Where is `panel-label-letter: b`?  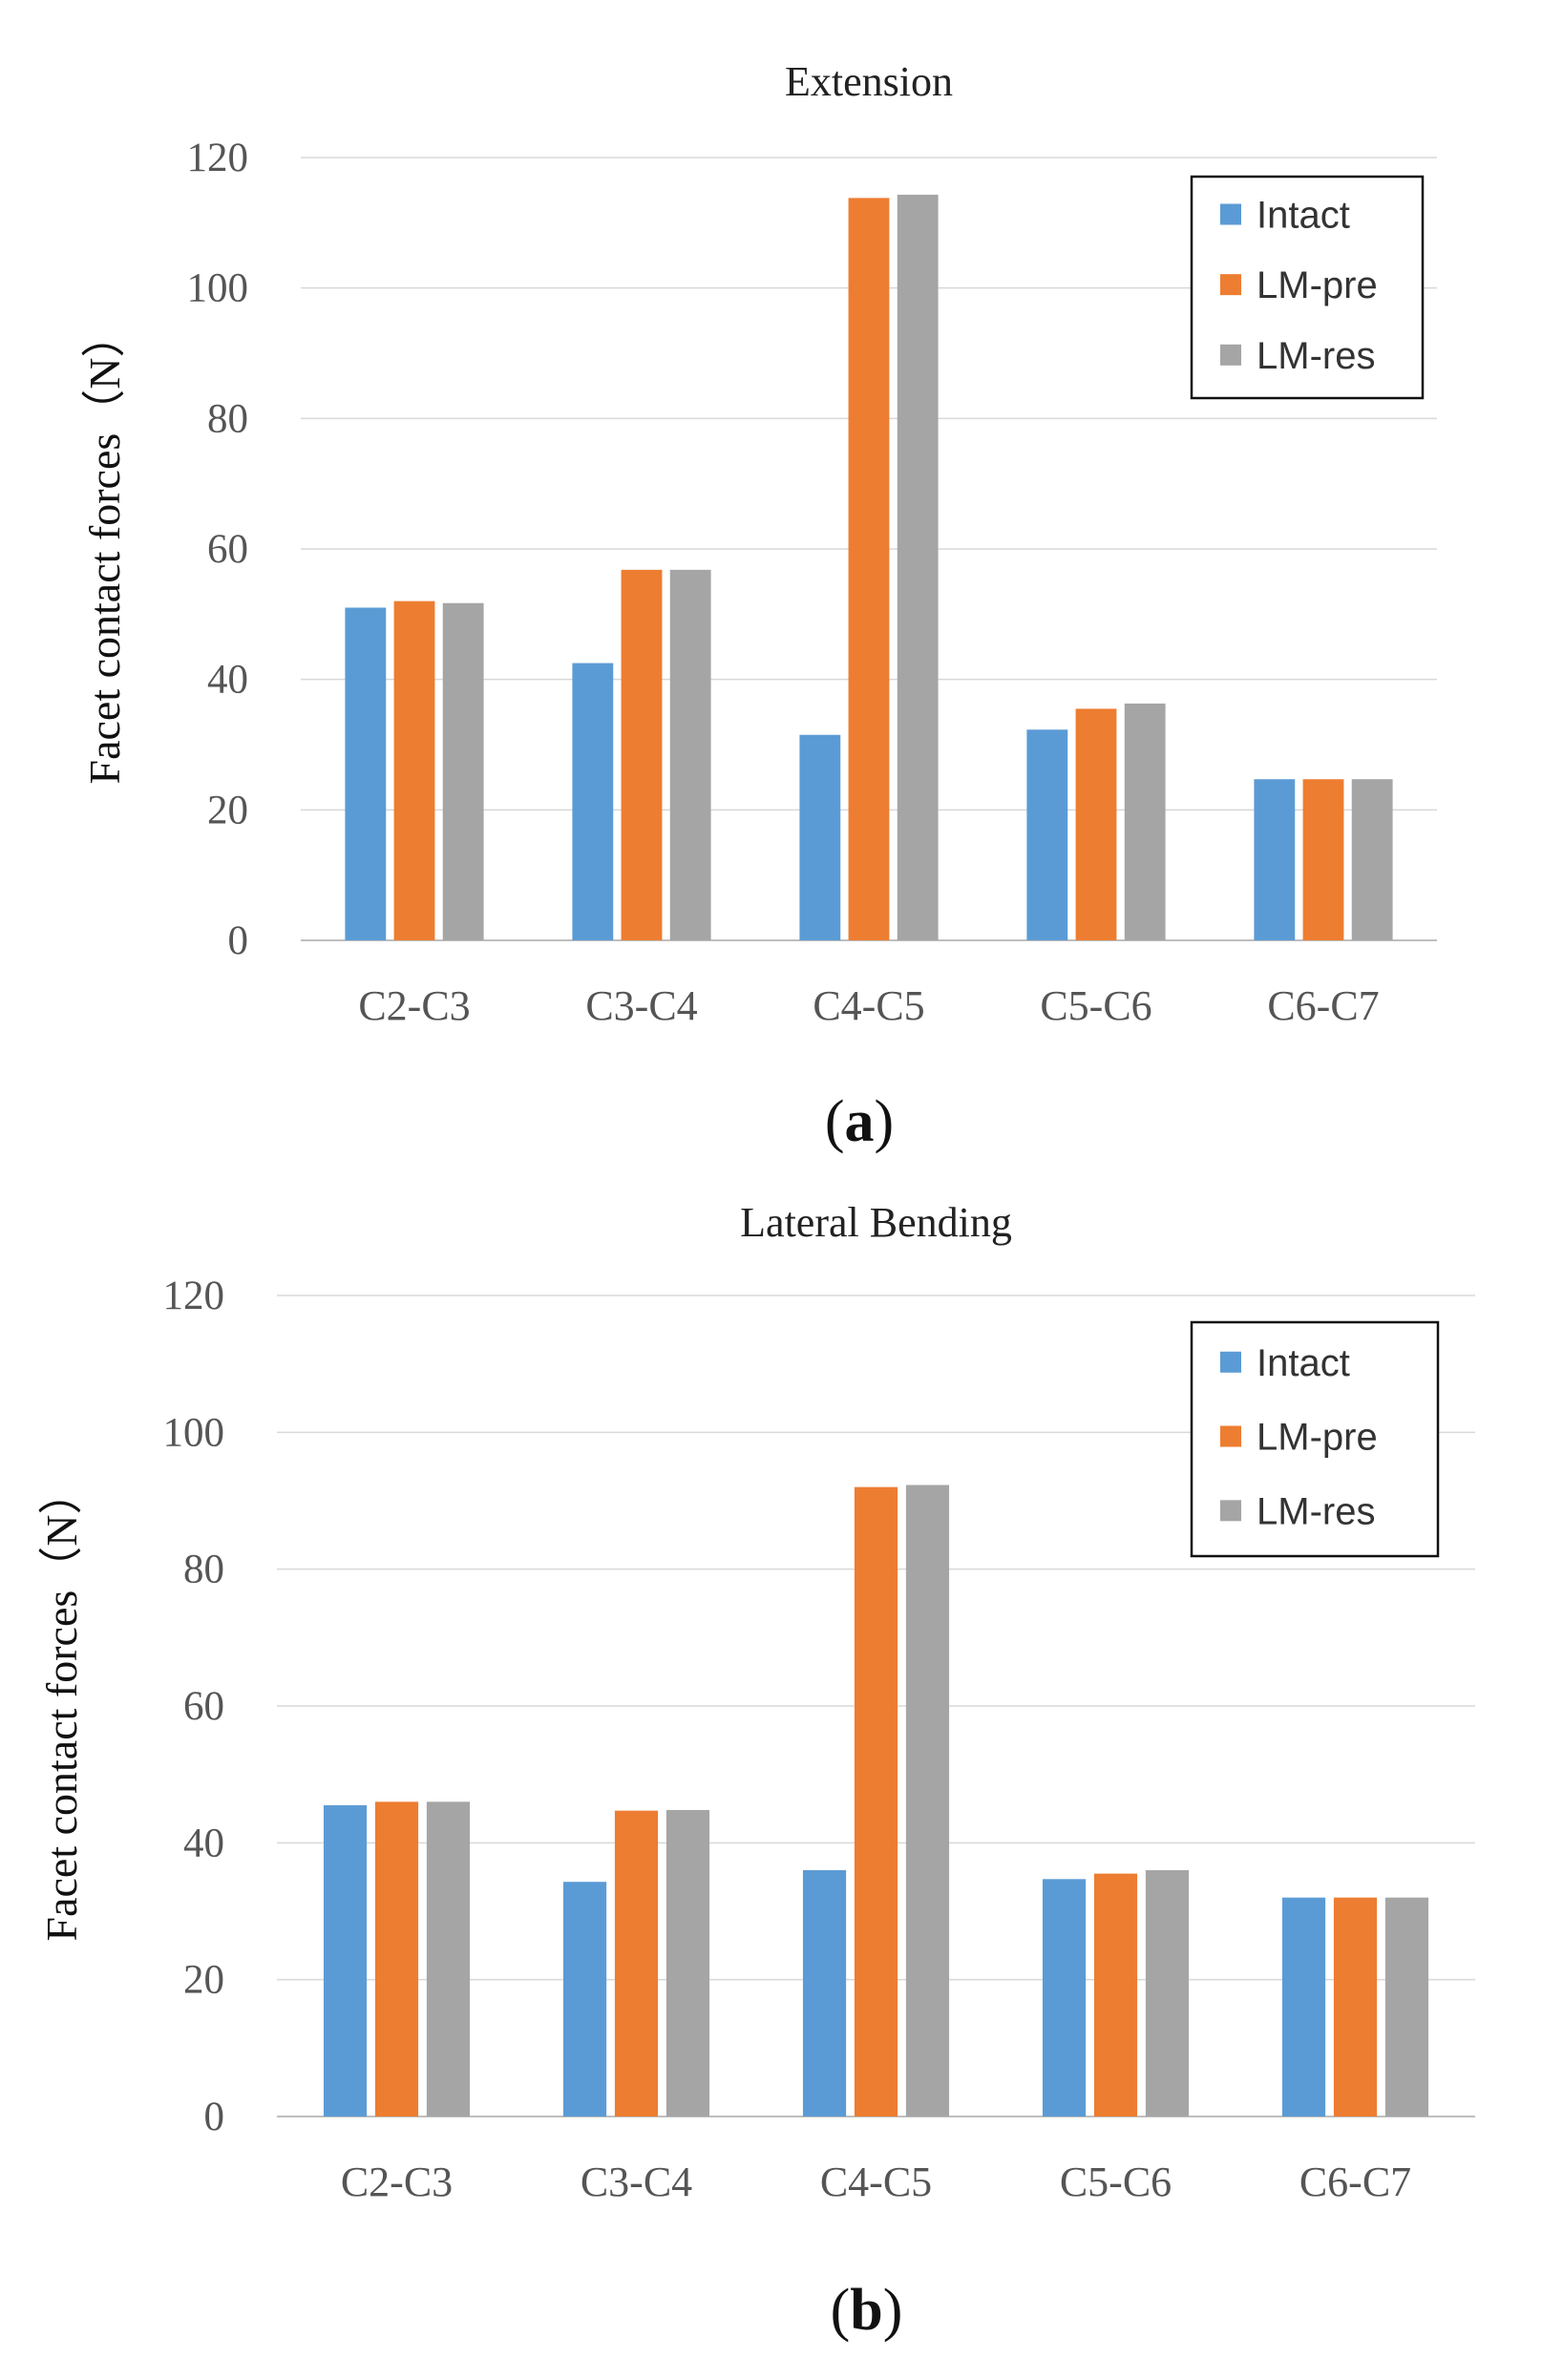 panel-label-letter: b is located at coordinates (866, 2310).